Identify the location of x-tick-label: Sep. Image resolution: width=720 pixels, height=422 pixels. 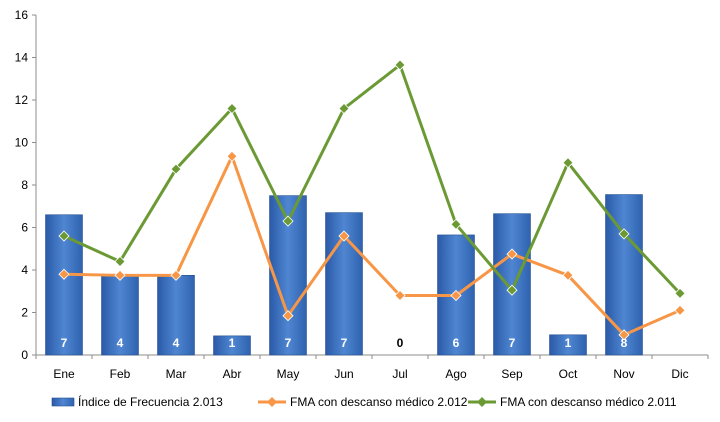
(512, 374).